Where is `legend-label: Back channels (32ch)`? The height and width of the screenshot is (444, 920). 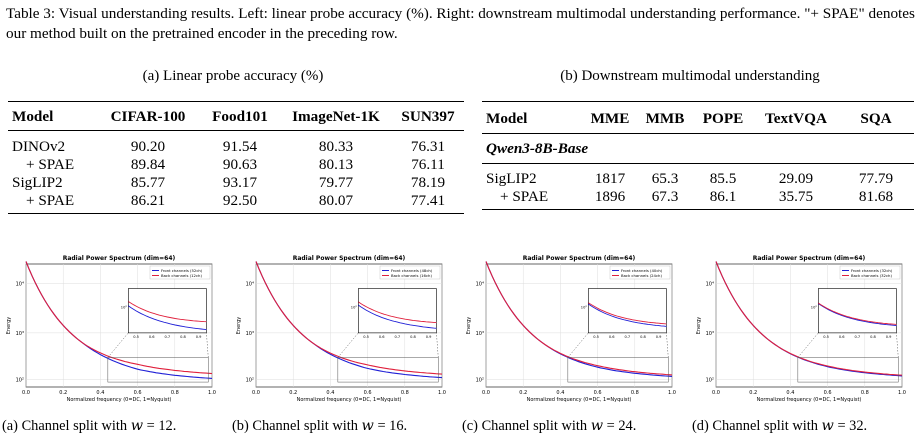 legend-label: Back channels (32ch) is located at coordinates (871, 275).